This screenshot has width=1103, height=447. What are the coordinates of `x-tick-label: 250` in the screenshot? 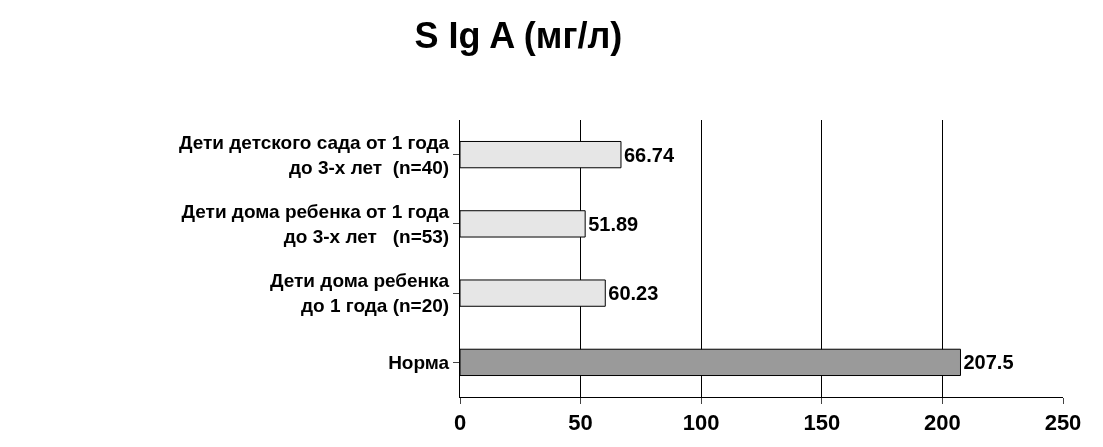 It's located at (1063, 423).